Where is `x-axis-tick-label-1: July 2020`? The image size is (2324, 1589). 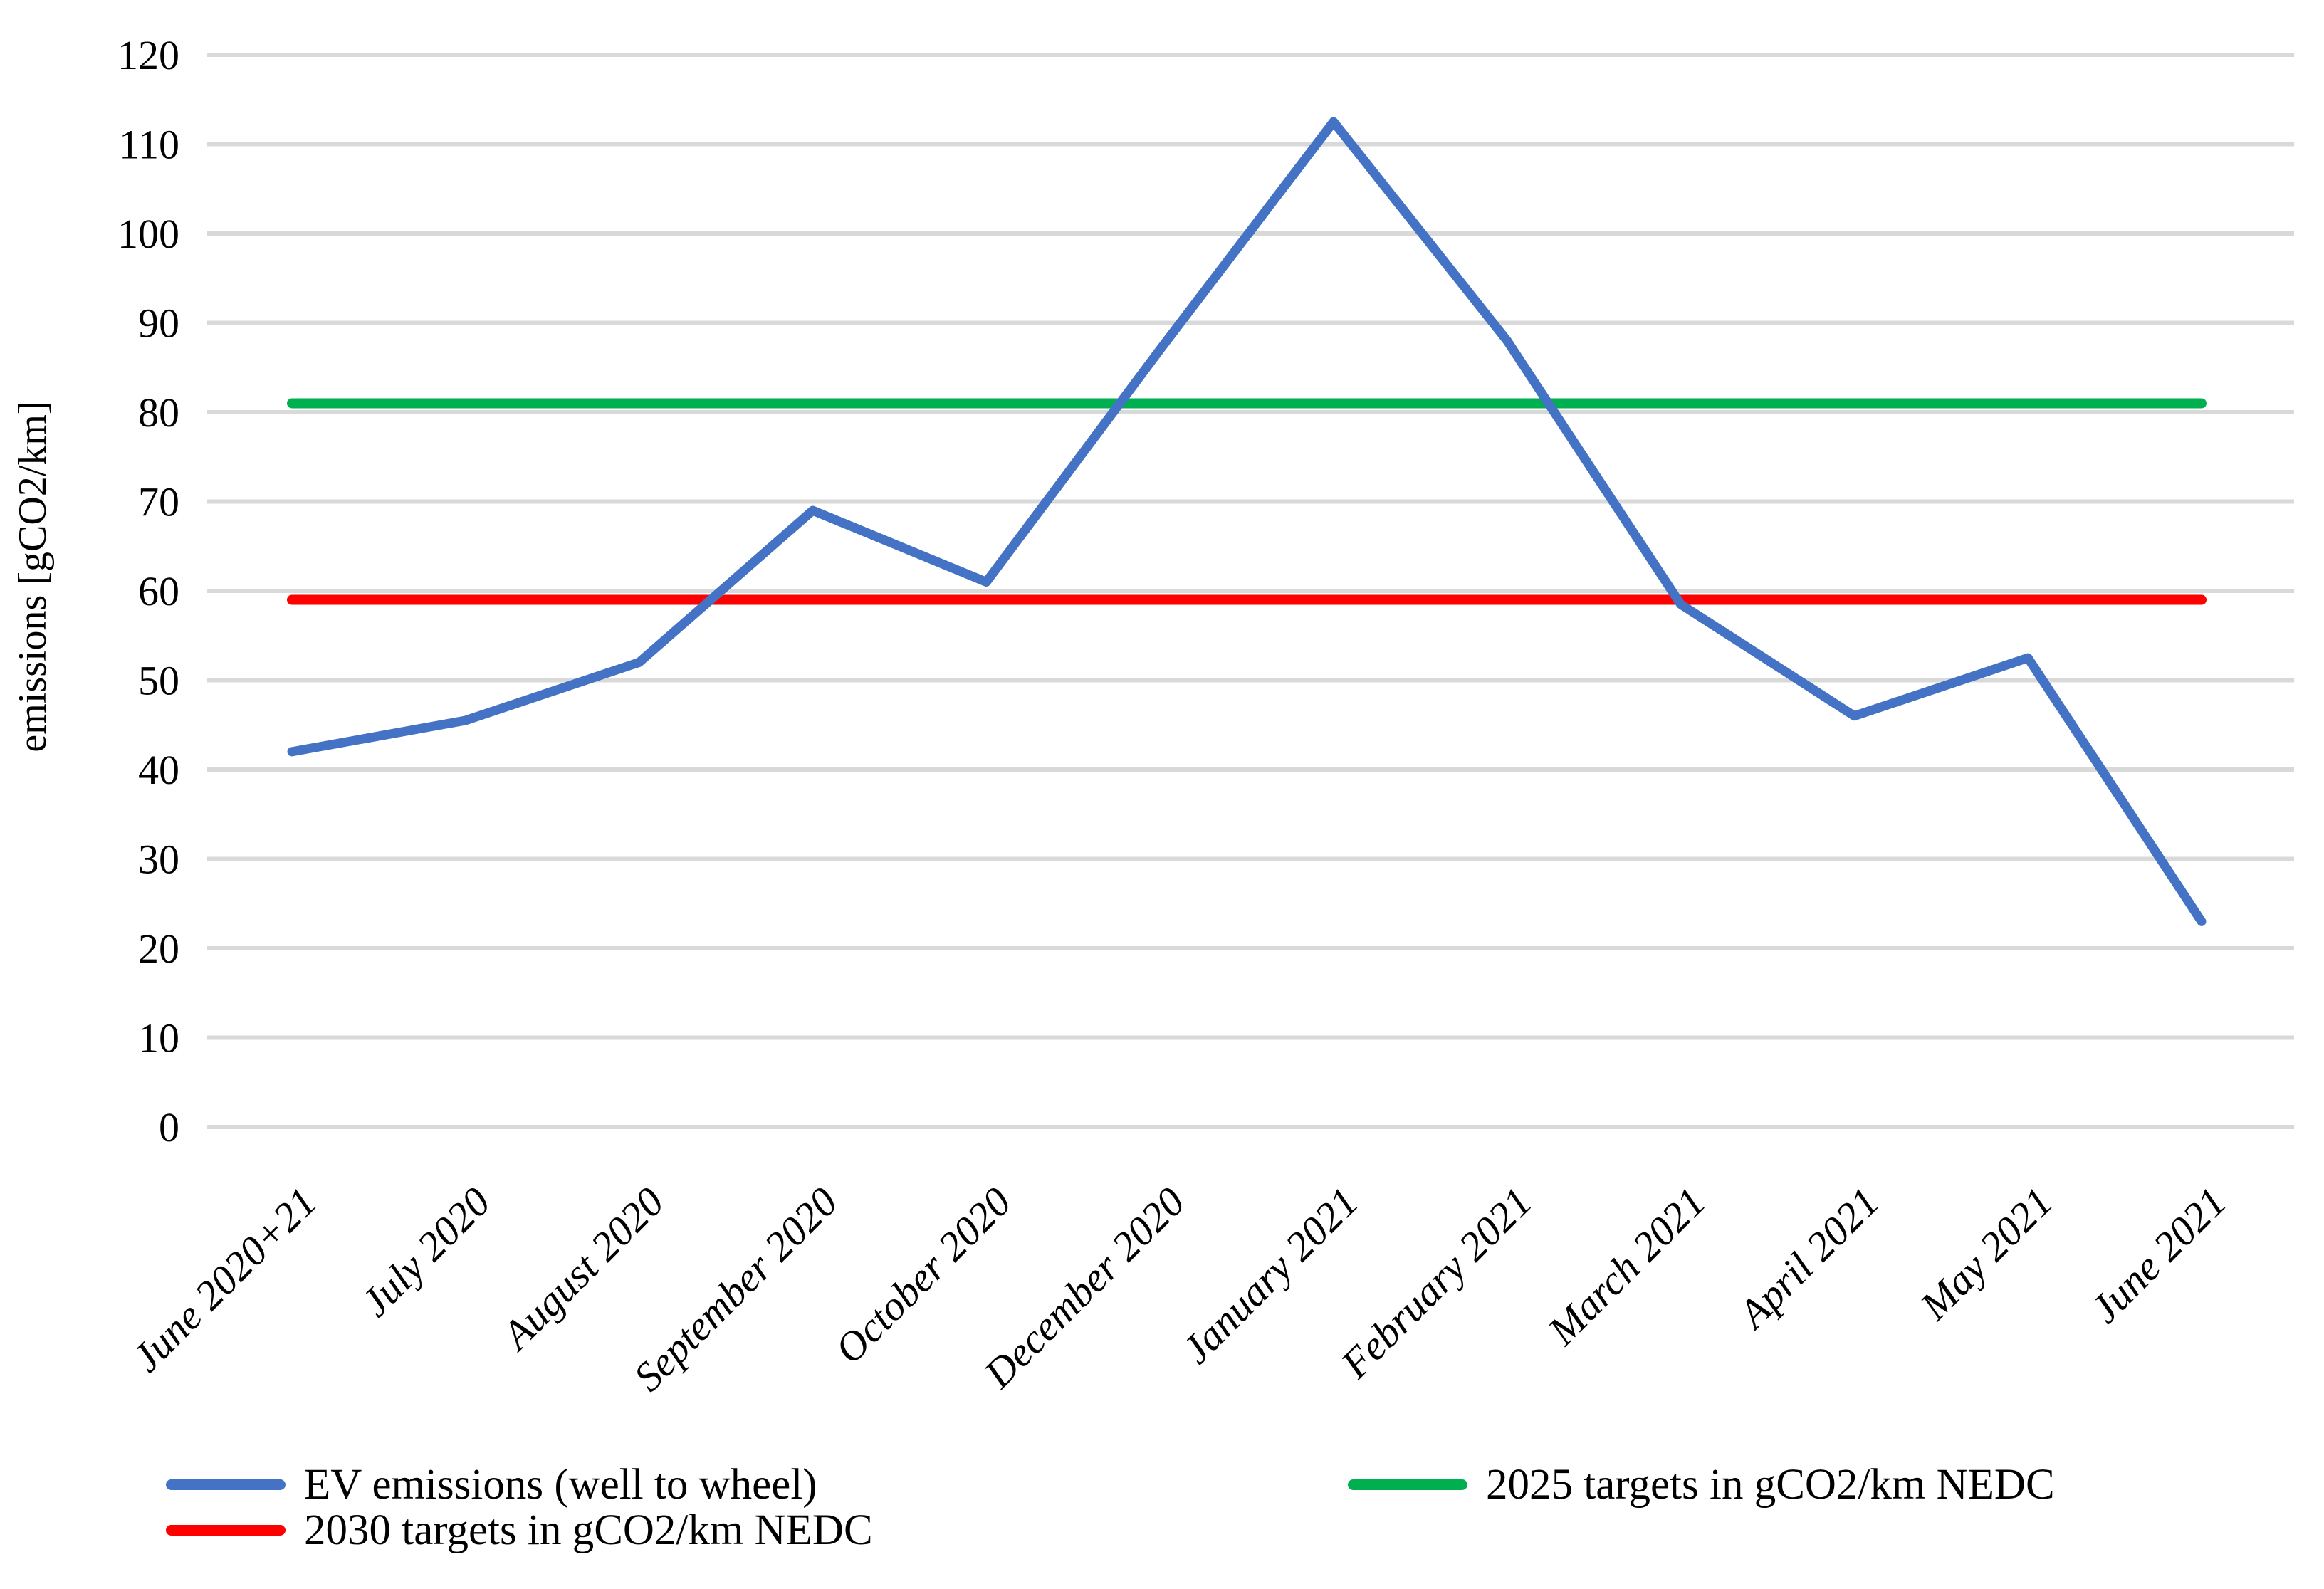
x-axis-tick-label-1: July 2020 is located at coordinates (426, 1252).